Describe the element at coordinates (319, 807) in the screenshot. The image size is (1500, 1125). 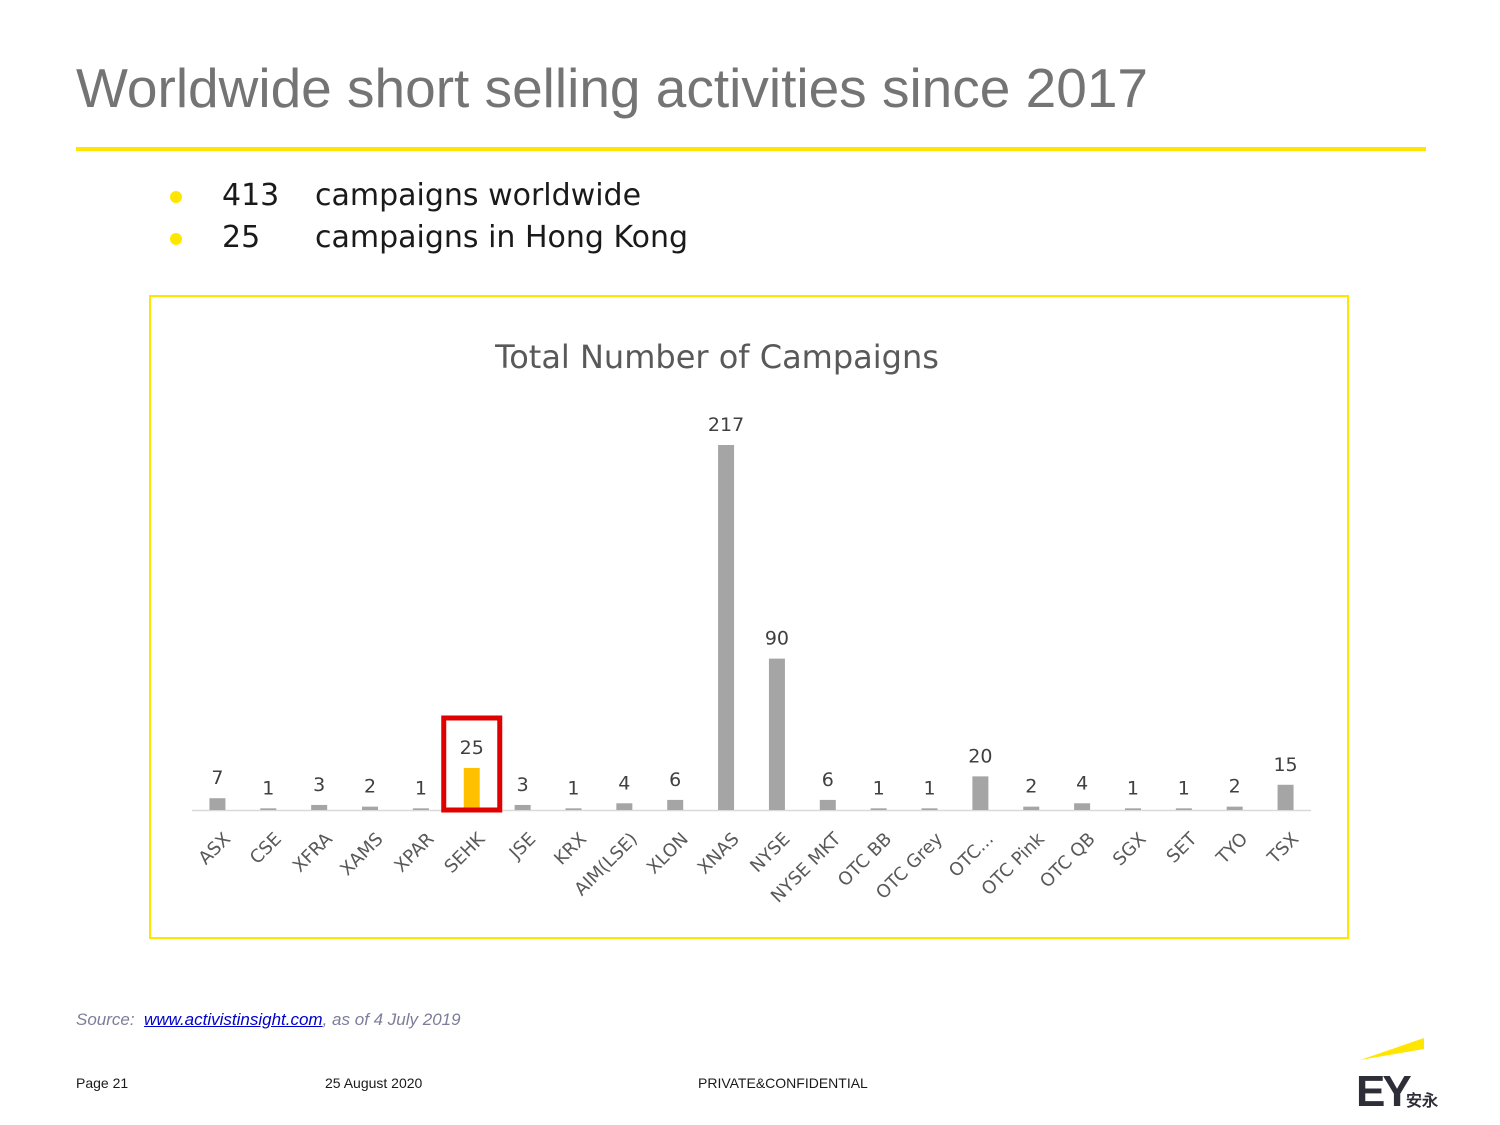
I see `bar-xfra` at that location.